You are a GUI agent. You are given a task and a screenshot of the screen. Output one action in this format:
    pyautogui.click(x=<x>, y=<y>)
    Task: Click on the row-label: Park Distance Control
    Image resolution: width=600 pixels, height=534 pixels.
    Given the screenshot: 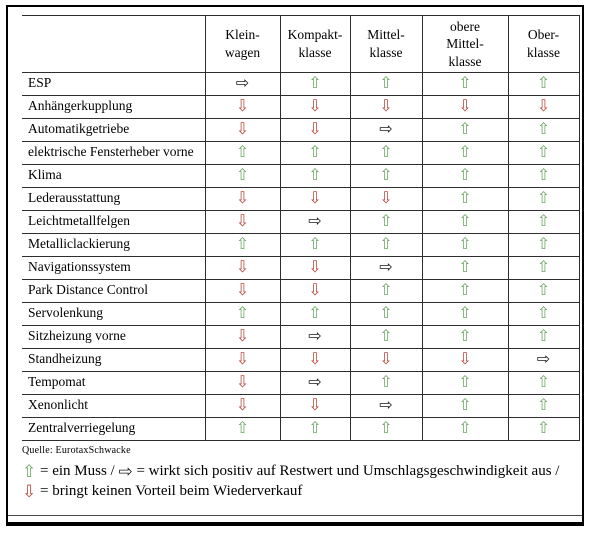 What is the action you would take?
    pyautogui.click(x=114, y=291)
    